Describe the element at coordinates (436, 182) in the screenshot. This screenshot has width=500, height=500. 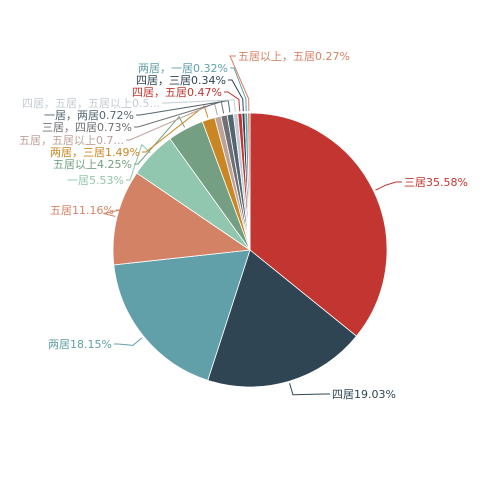
I see `slice-label: 三居35.58%` at that location.